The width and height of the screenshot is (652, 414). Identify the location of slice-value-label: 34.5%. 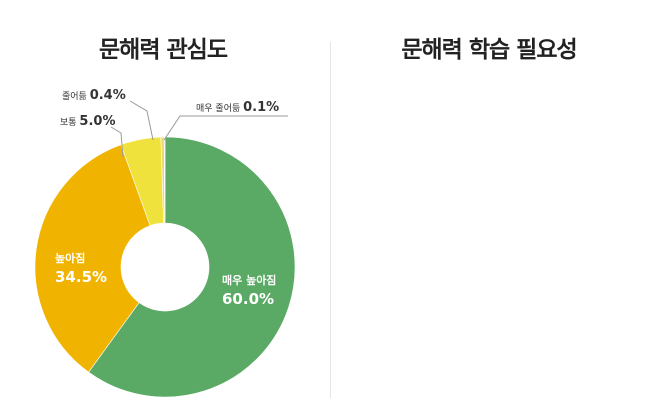
(81, 277).